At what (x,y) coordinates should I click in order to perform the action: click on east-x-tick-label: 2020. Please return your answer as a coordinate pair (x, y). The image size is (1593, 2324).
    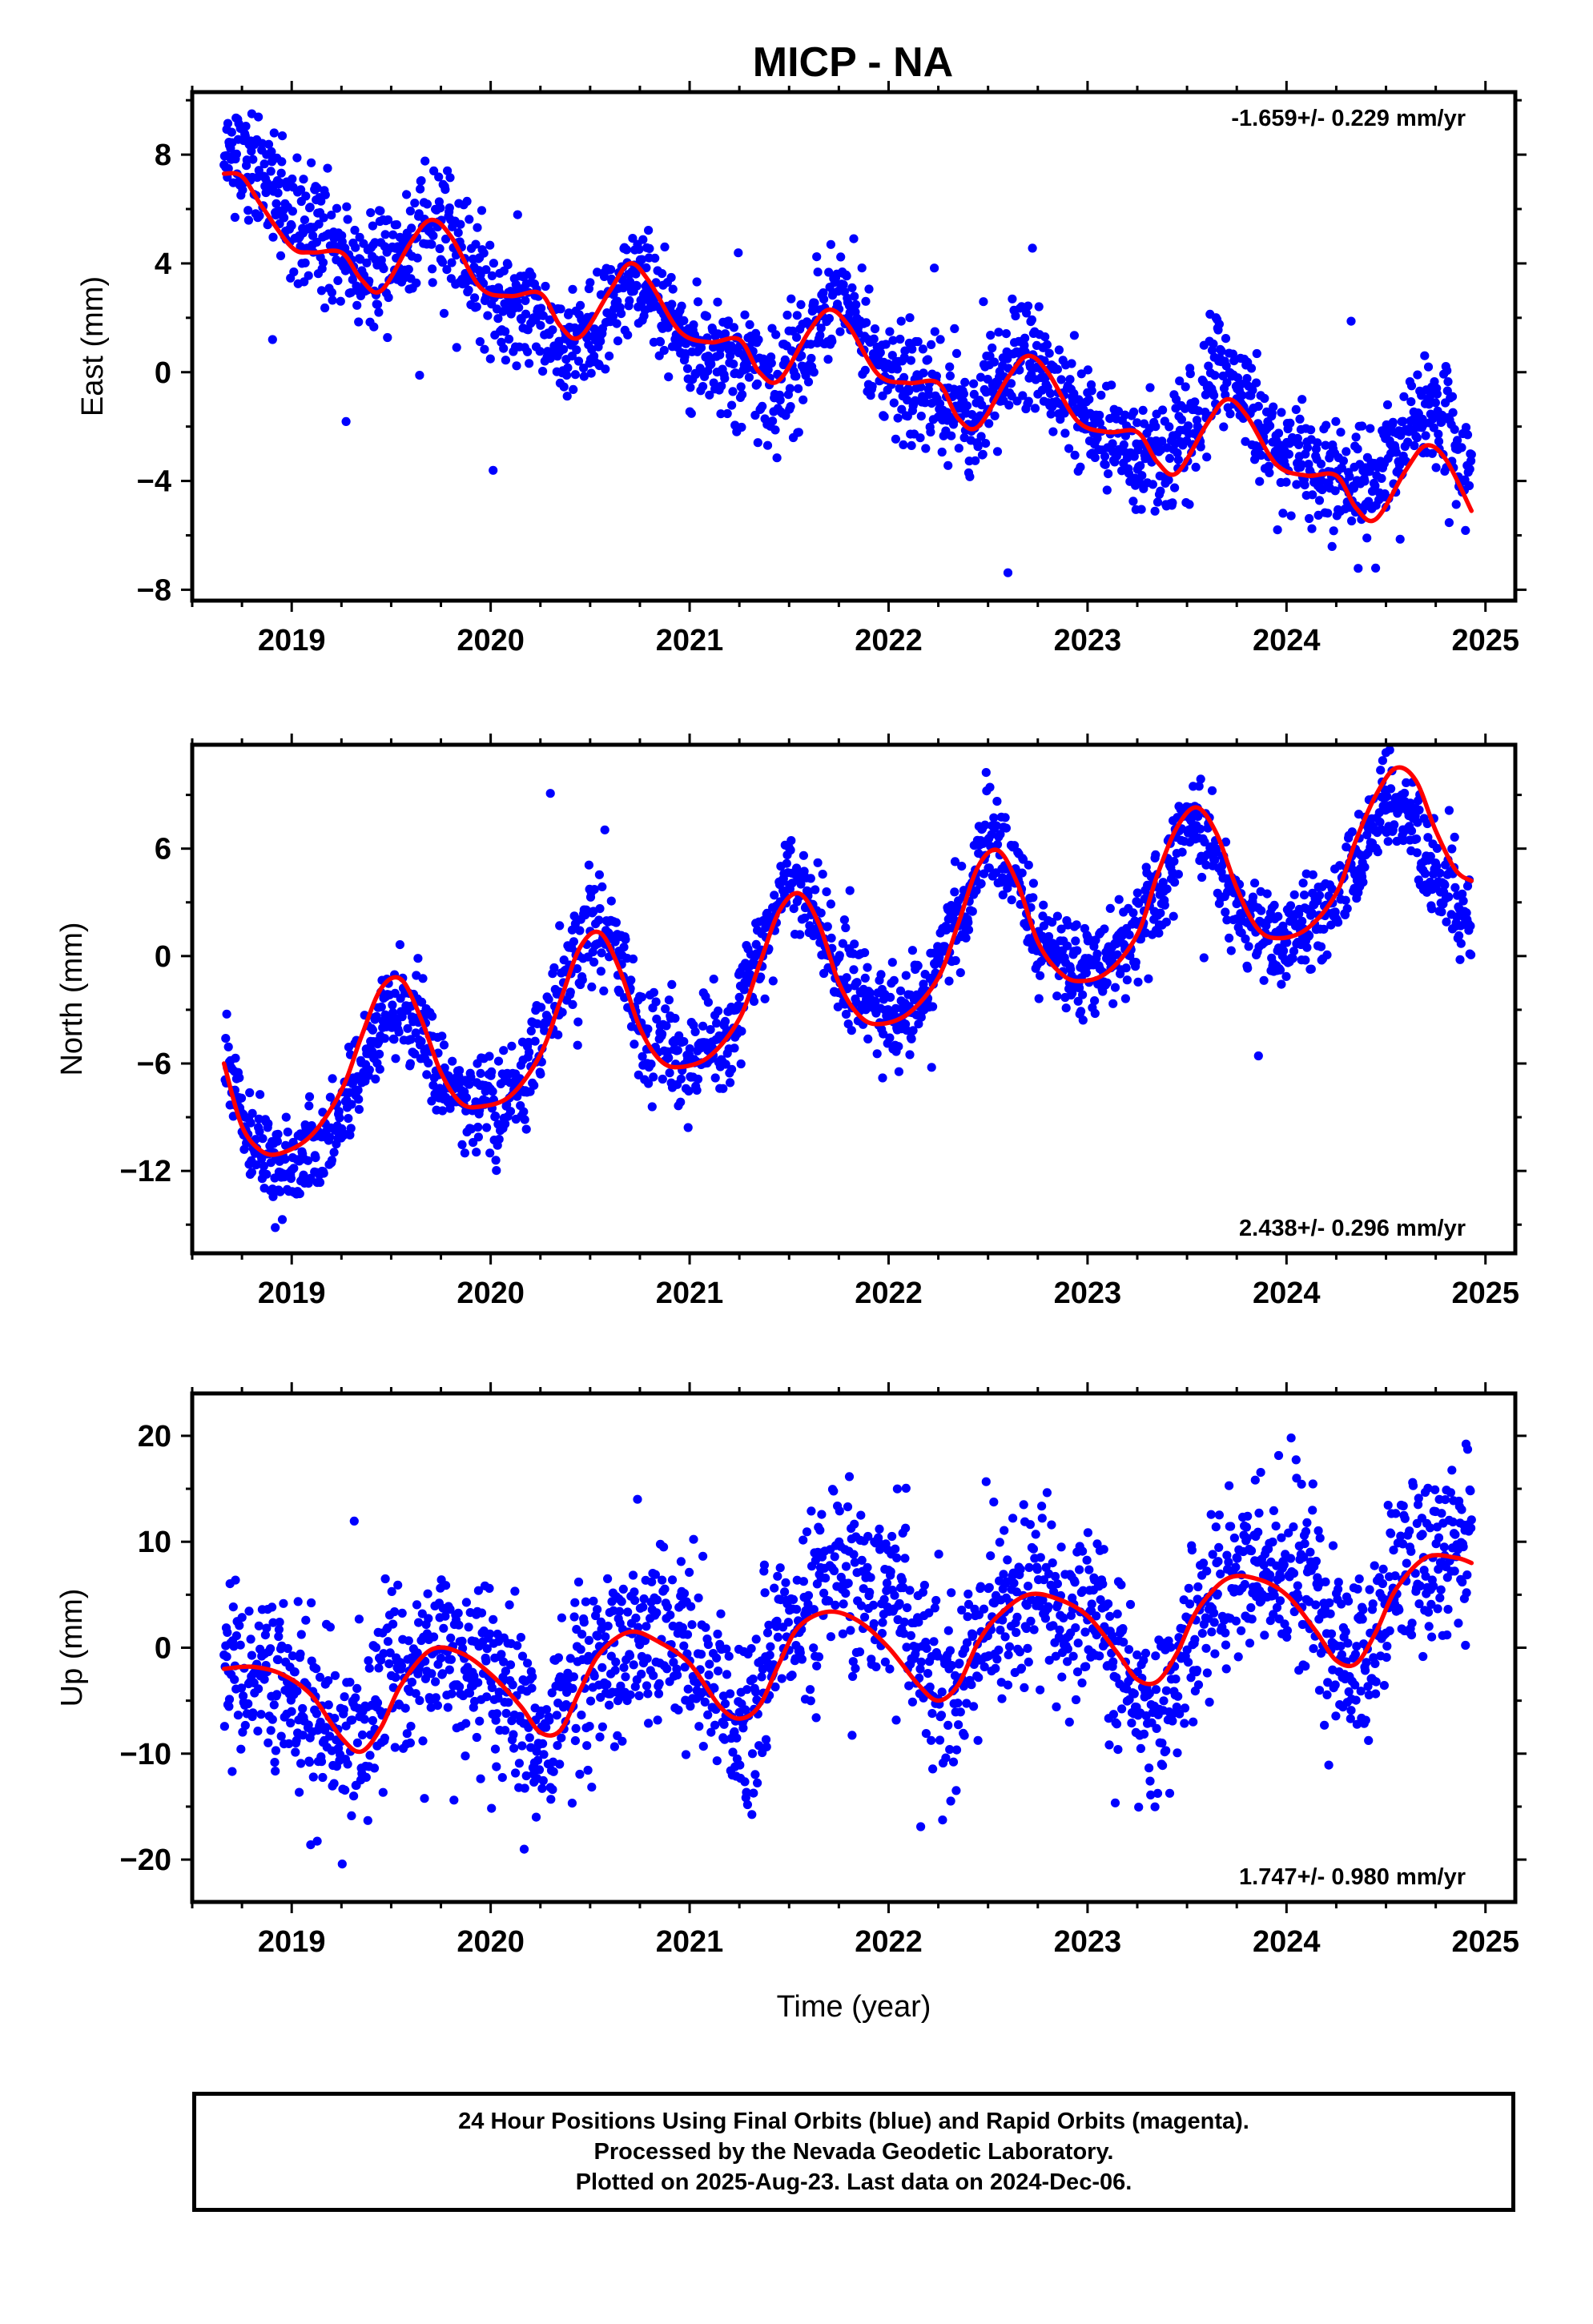
    Looking at the image, I should click on (491, 640).